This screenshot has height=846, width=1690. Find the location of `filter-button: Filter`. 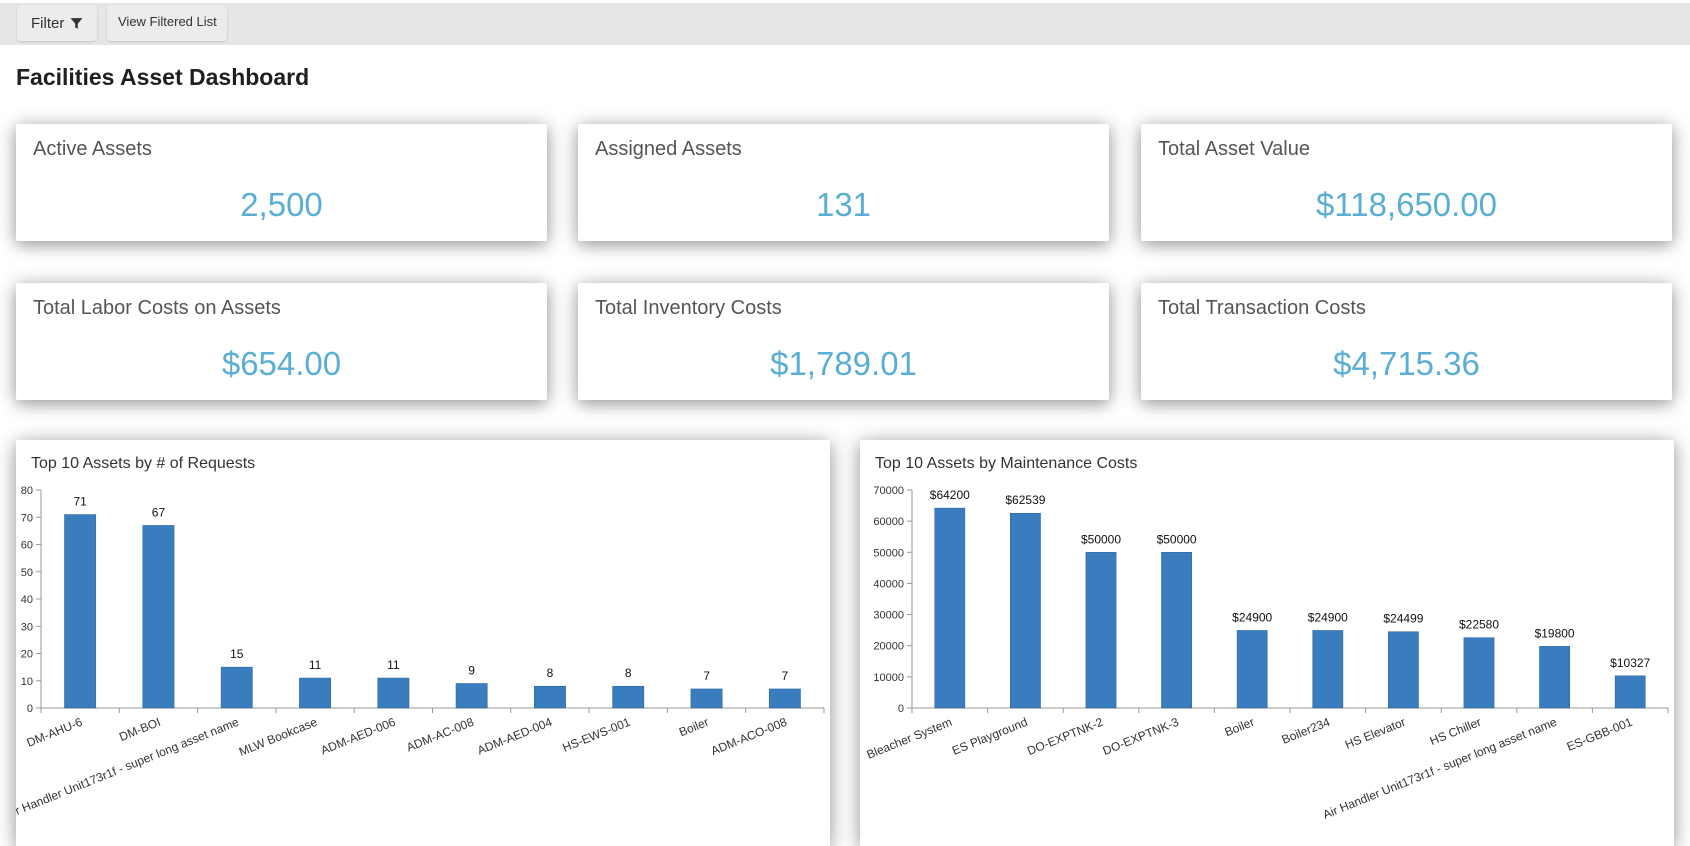

filter-button: Filter is located at coordinates (57, 23).